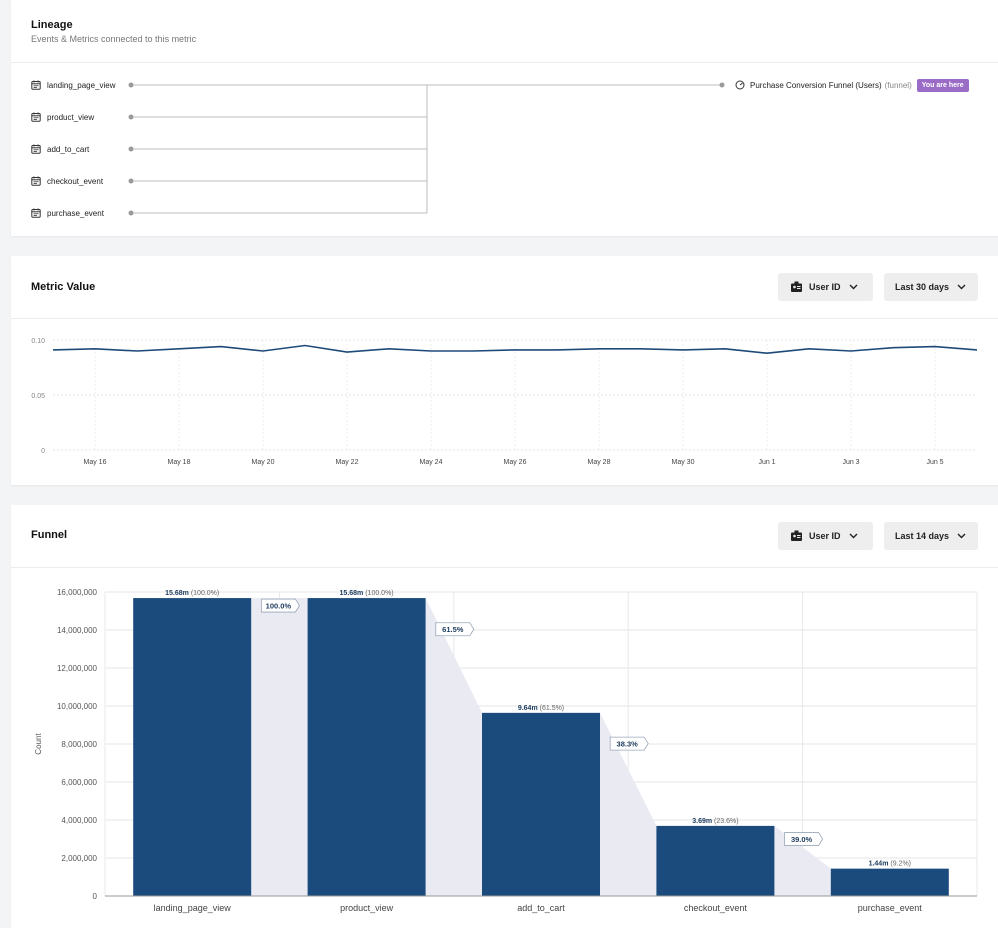  Describe the element at coordinates (504, 536) in the screenshot. I see `funnel-header: Funnel User ID Last 14 days` at that location.